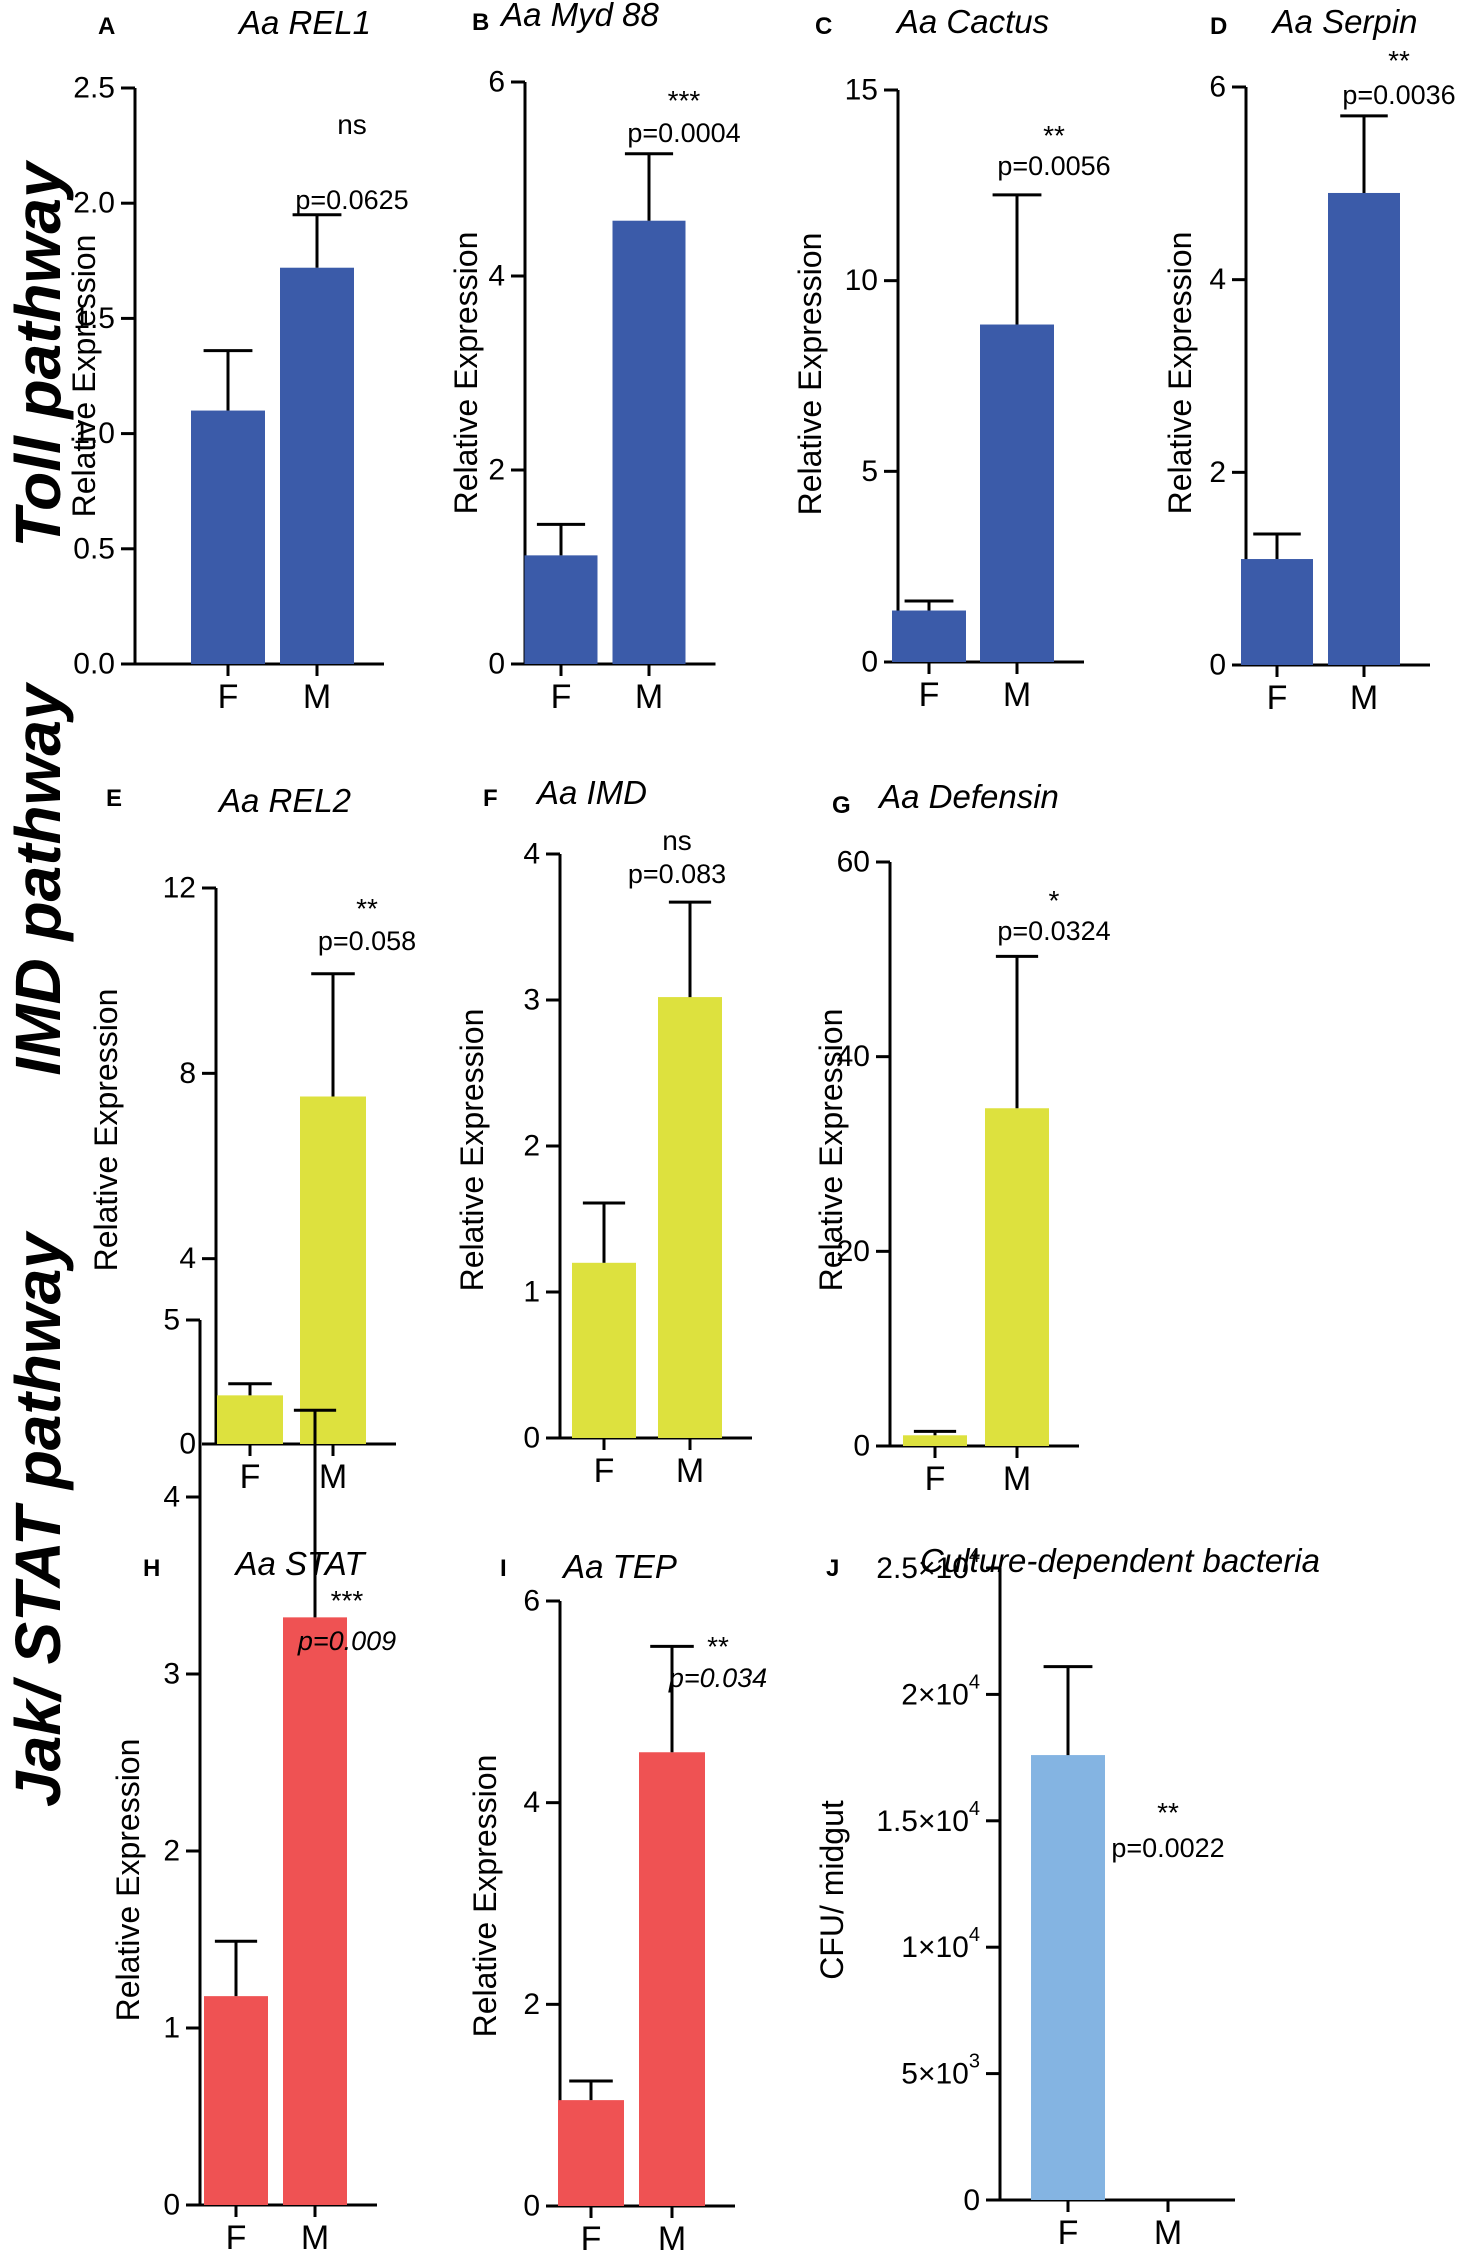 This screenshot has width=1479, height=2253. Describe the element at coordinates (928, 1818) in the screenshot. I see `y-tick-label: 1.5×10⁴` at that location.